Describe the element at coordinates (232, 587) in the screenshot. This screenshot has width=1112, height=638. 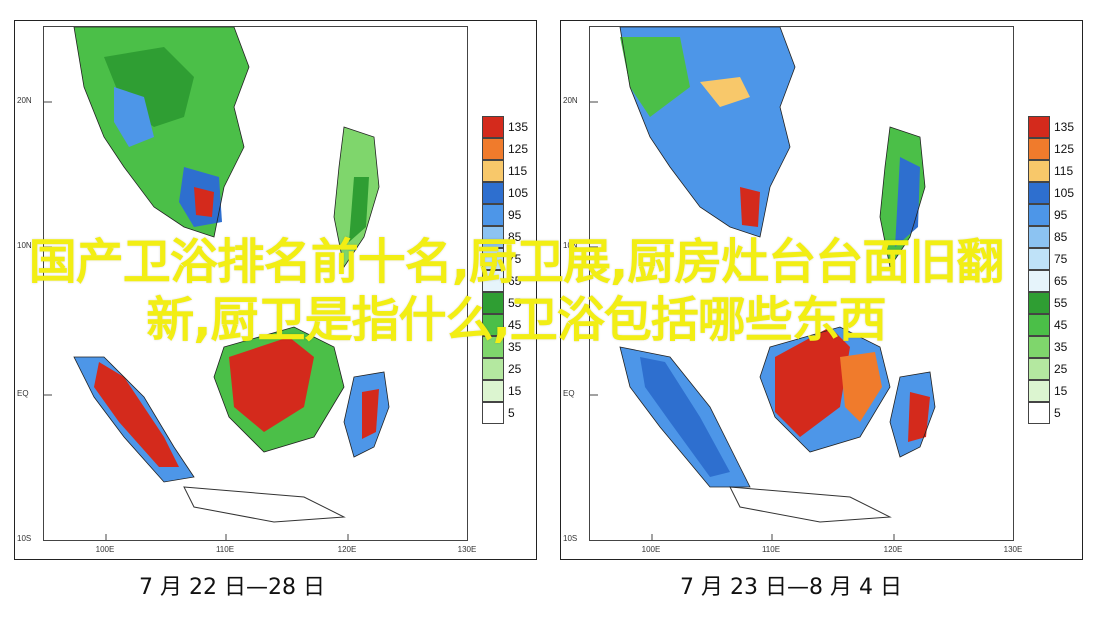
I see `panel-caption-left: 7 月 22 日—28 日` at that location.